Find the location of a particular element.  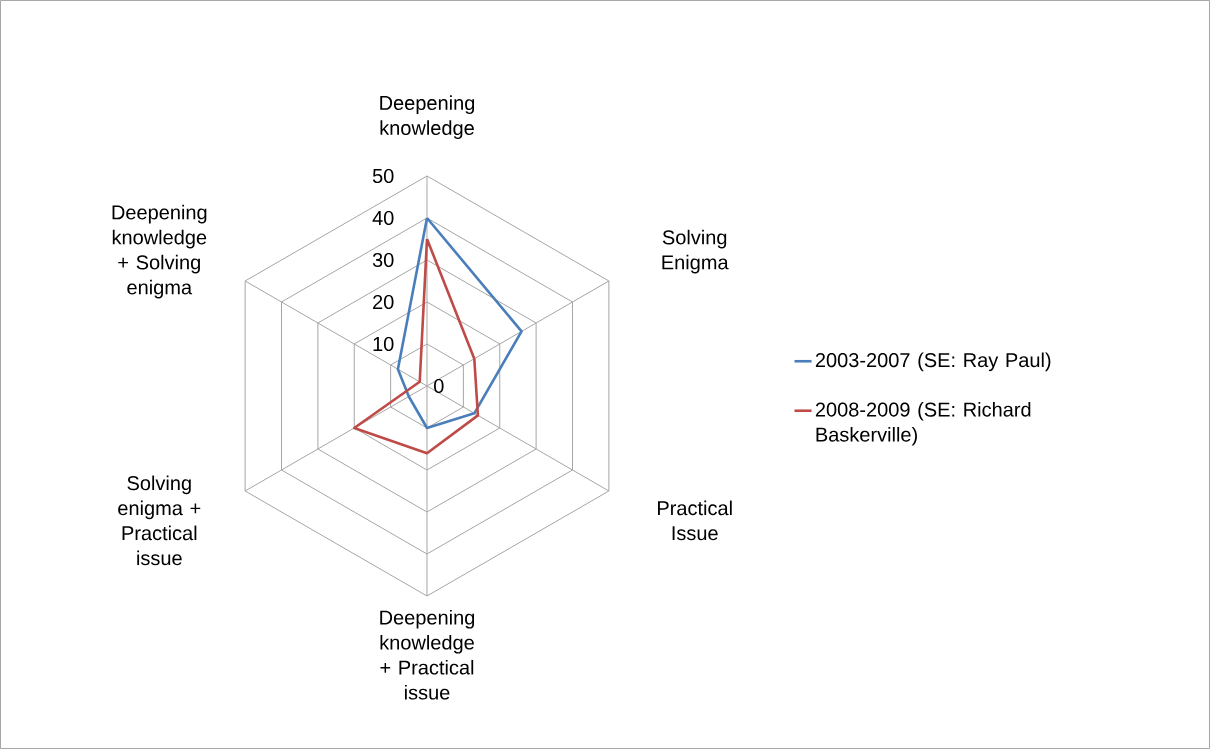

y-tick-label: 20 is located at coordinates (383, 302).